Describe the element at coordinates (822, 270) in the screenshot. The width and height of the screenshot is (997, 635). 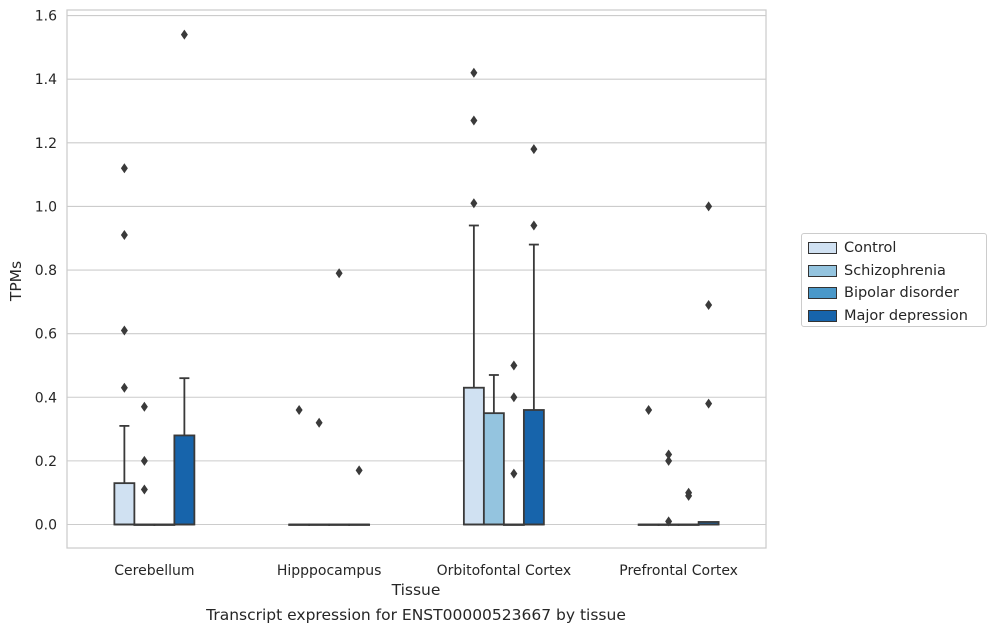
I see `legend-swatch-schizophrenia` at that location.